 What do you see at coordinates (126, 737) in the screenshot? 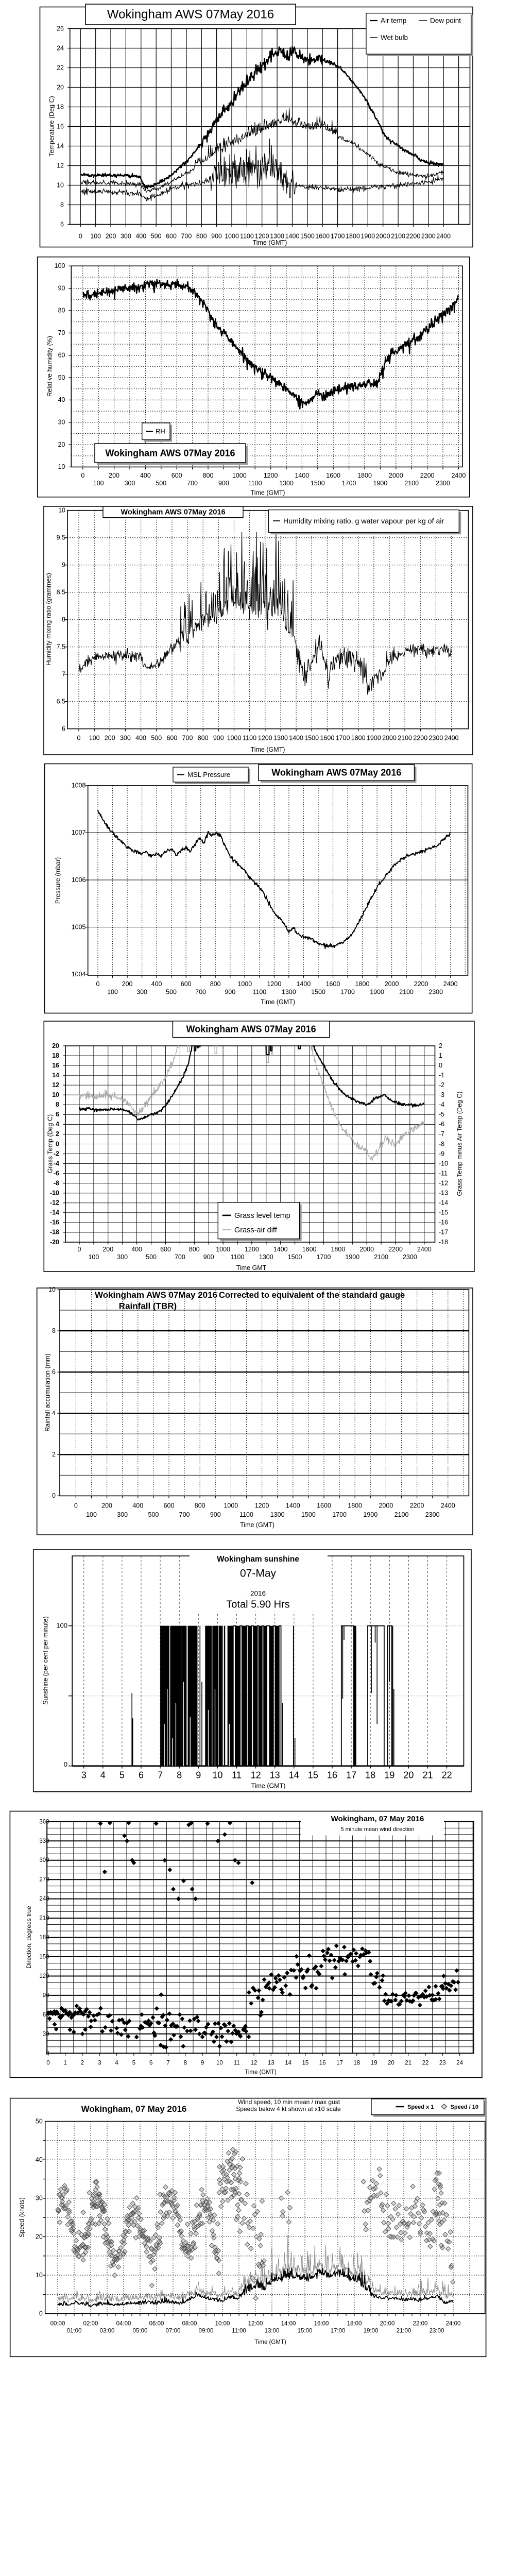
I see `svg-text: 300` at bounding box center [126, 737].